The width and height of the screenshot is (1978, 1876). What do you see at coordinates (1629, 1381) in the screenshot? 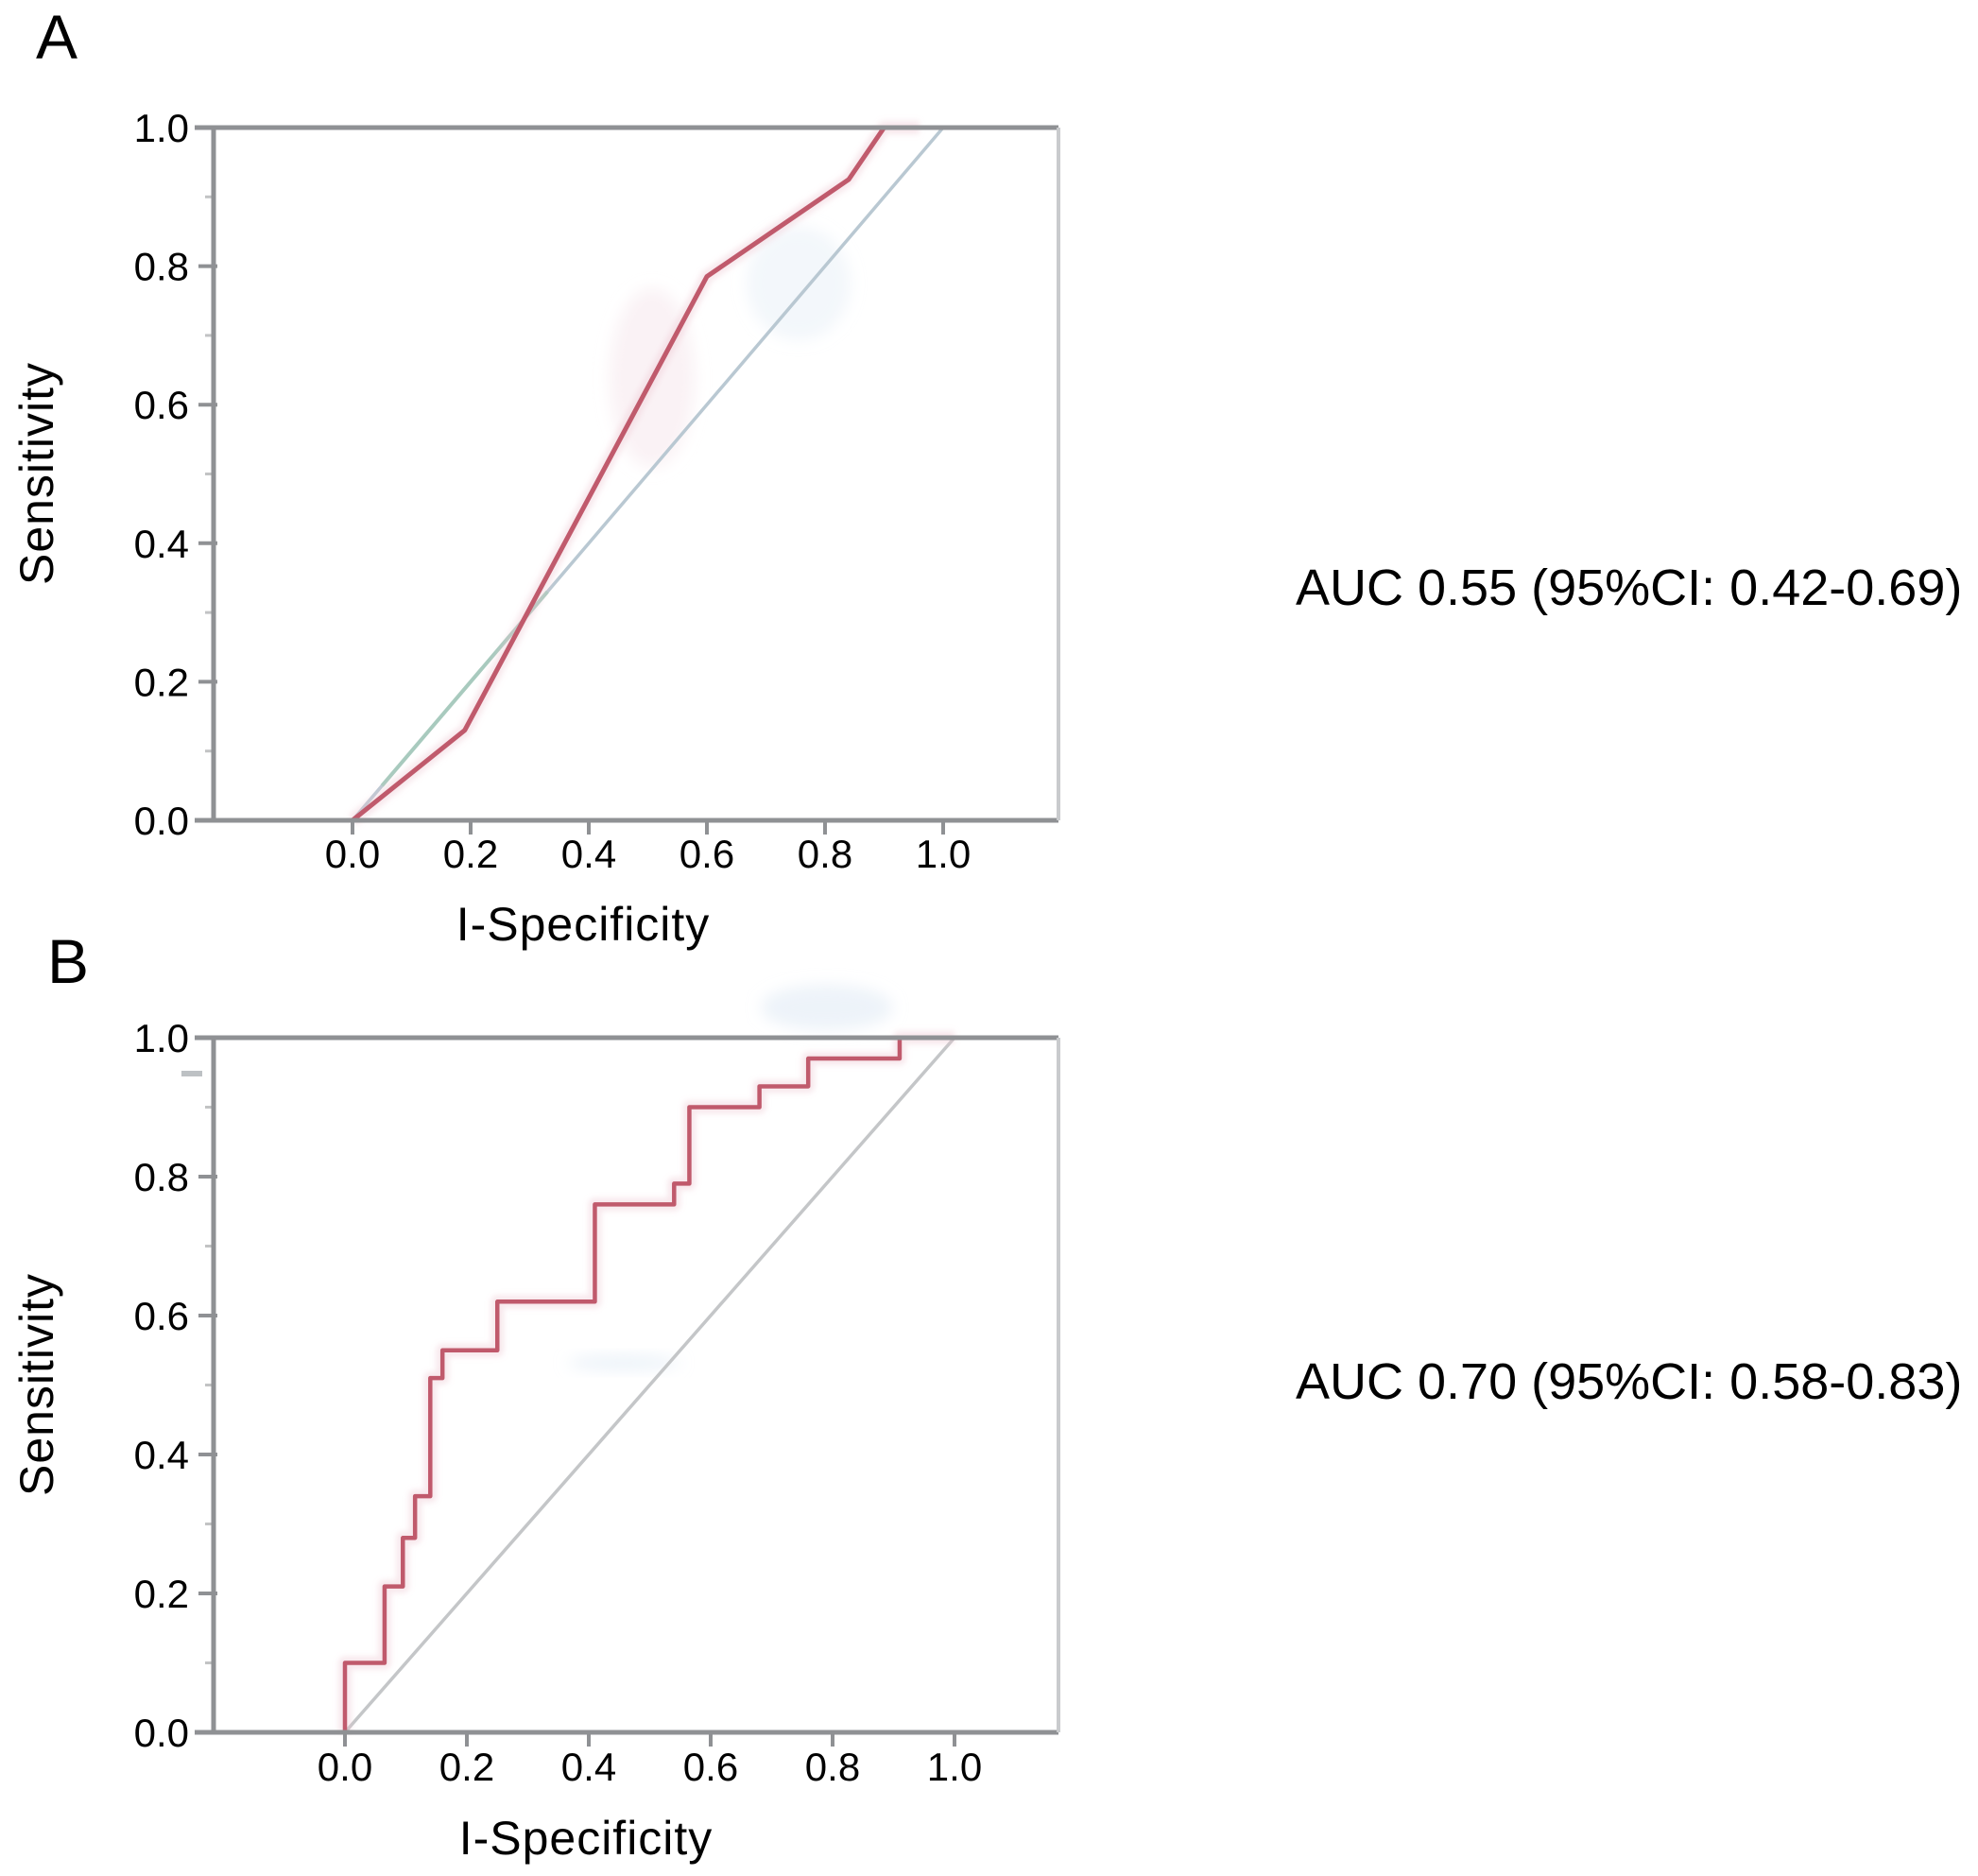
I see `panel-b-auc-annotation: AUC 0.70 (95%CI: 0.58-0.83)` at bounding box center [1629, 1381].